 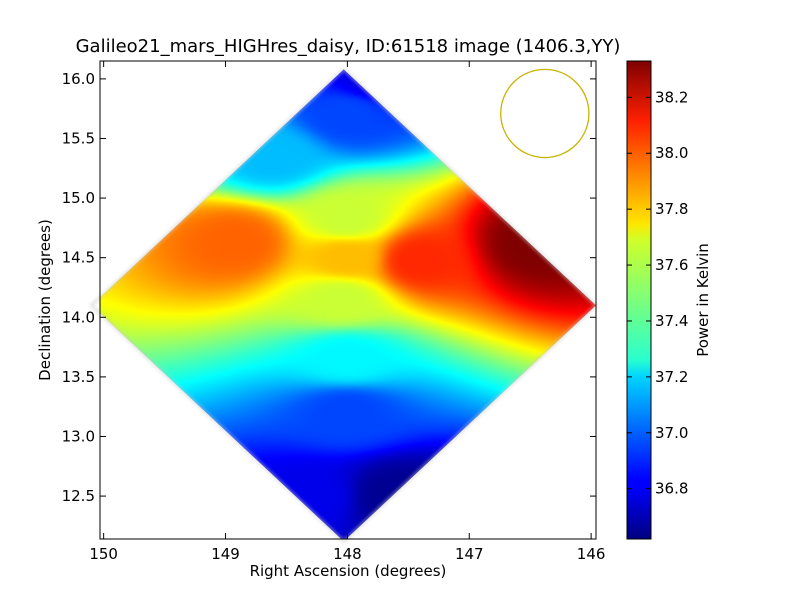 What do you see at coordinates (469, 554) in the screenshot?
I see `x-tick-label: 147` at bounding box center [469, 554].